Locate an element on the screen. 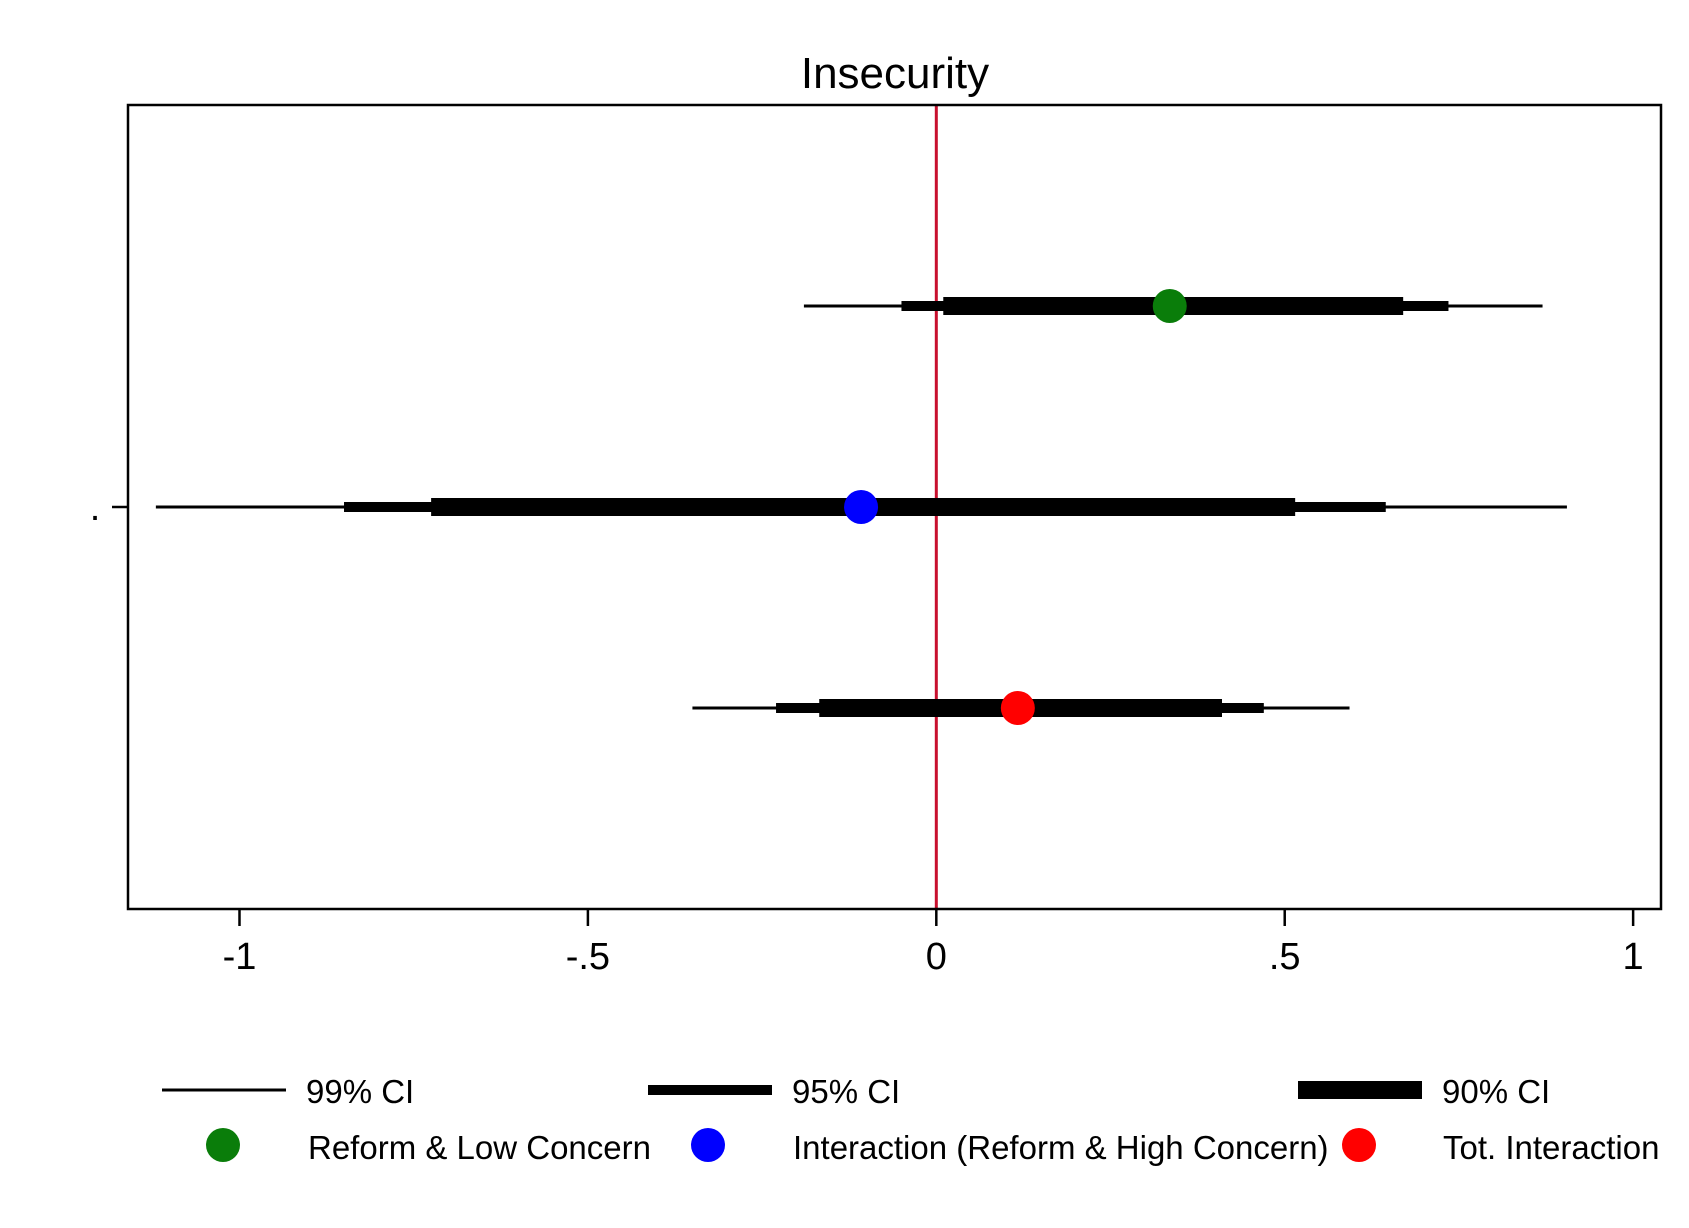  legend-label-ci95: 95% CI is located at coordinates (846, 1091).